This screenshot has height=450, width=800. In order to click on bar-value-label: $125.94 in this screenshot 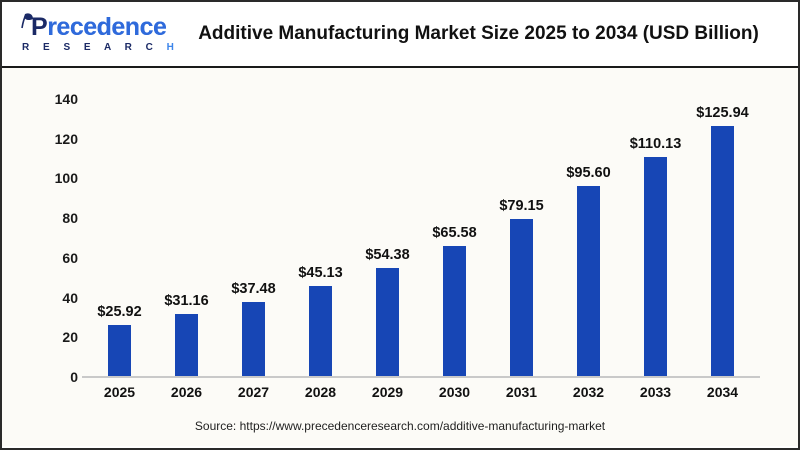, I will do `click(722, 112)`.